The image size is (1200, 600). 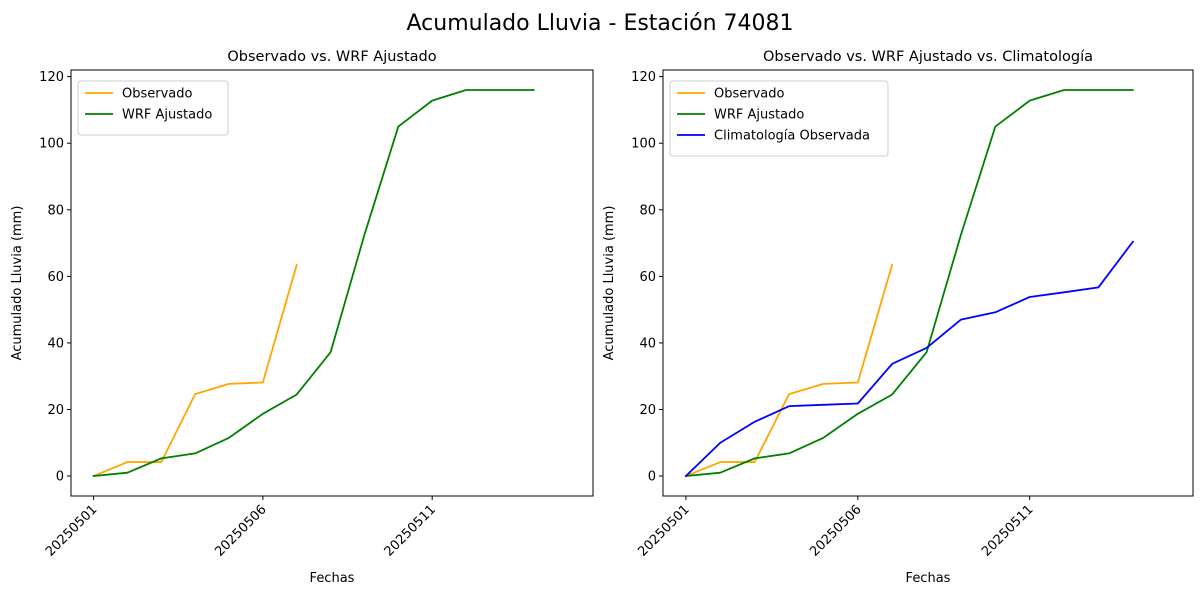 What do you see at coordinates (600, 23) in the screenshot?
I see `figure-suptitle: Acumulado Lluvia - Estación 74081` at bounding box center [600, 23].